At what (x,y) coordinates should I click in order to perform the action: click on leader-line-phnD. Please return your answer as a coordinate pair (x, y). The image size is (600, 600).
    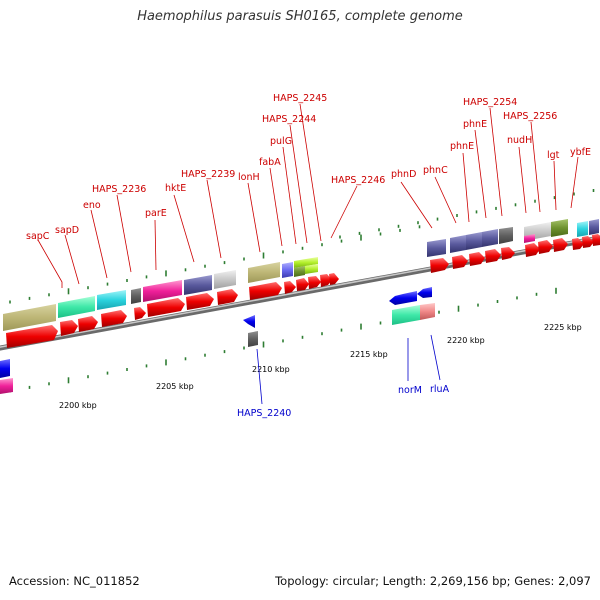
    Looking at the image, I should click on (416, 205).